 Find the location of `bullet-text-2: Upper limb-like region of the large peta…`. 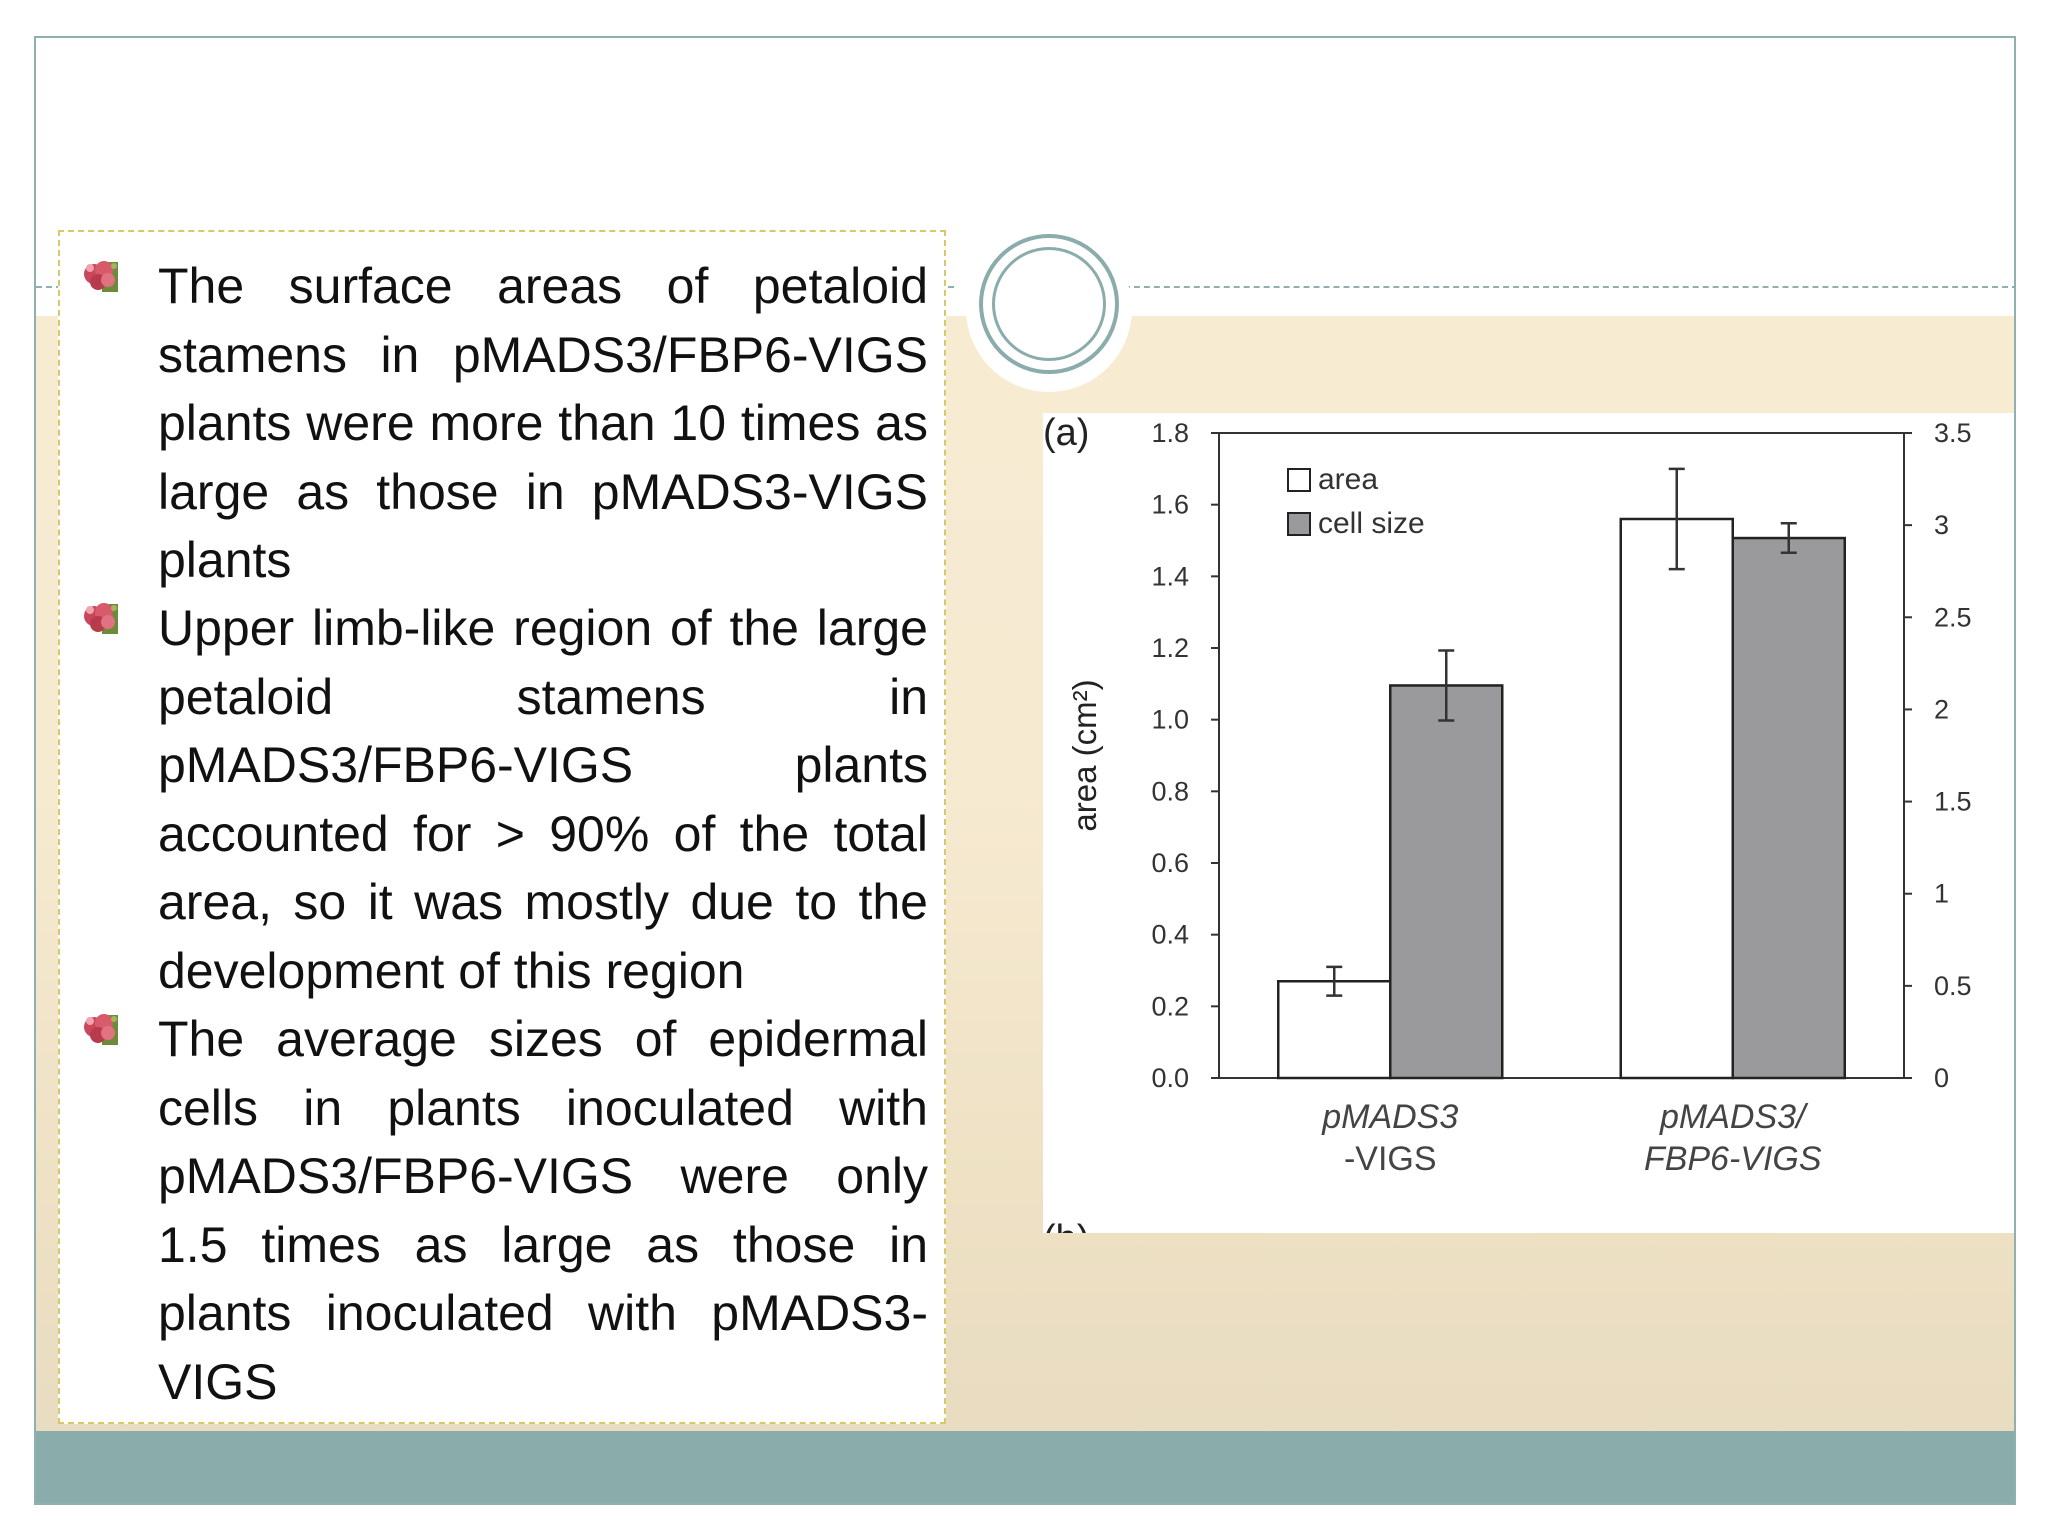

bullet-text-2: Upper limb-like region of the large peta… is located at coordinates (543, 799).